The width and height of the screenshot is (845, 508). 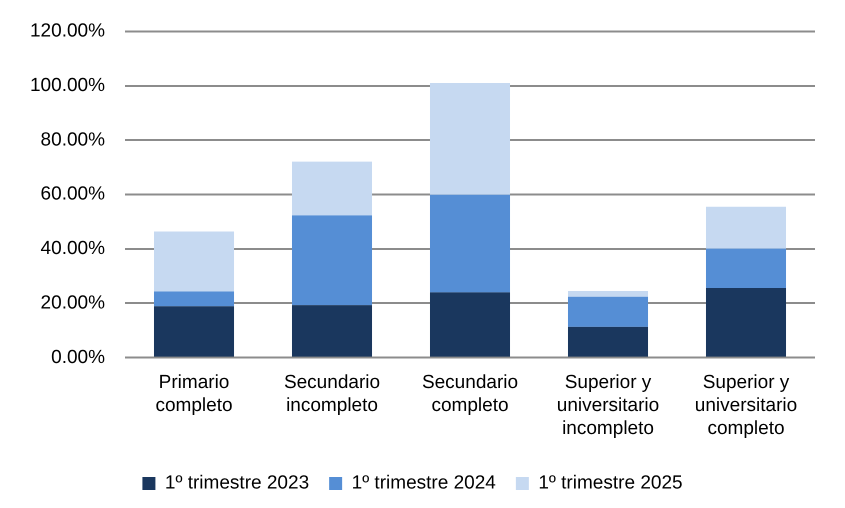 What do you see at coordinates (746, 405) in the screenshot?
I see `x-tick-label: Superior y universitario completo` at bounding box center [746, 405].